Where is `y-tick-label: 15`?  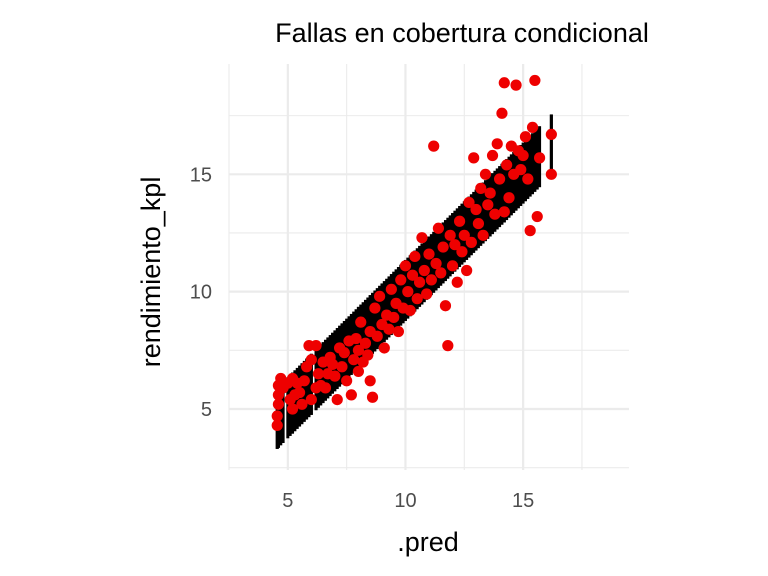 y-tick-label: 15 is located at coordinates (201, 175).